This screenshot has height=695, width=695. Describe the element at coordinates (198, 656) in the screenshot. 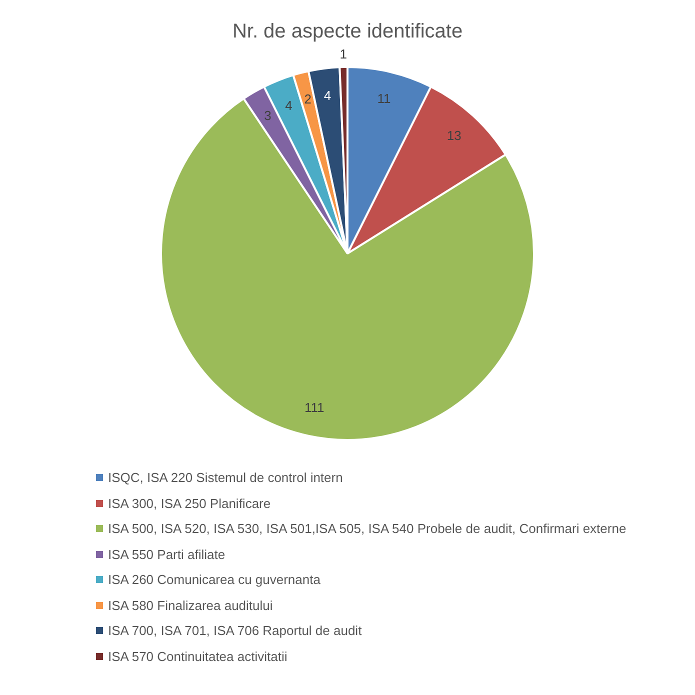

I see `legend-label: ISA 570 Continuitatea activitatii` at that location.